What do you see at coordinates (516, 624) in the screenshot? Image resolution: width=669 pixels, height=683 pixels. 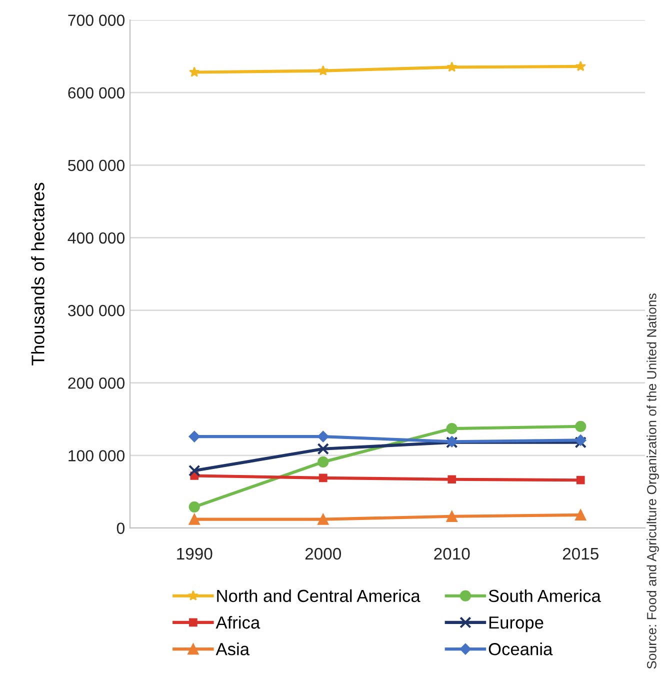 I see `legend-label: Europe` at bounding box center [516, 624].